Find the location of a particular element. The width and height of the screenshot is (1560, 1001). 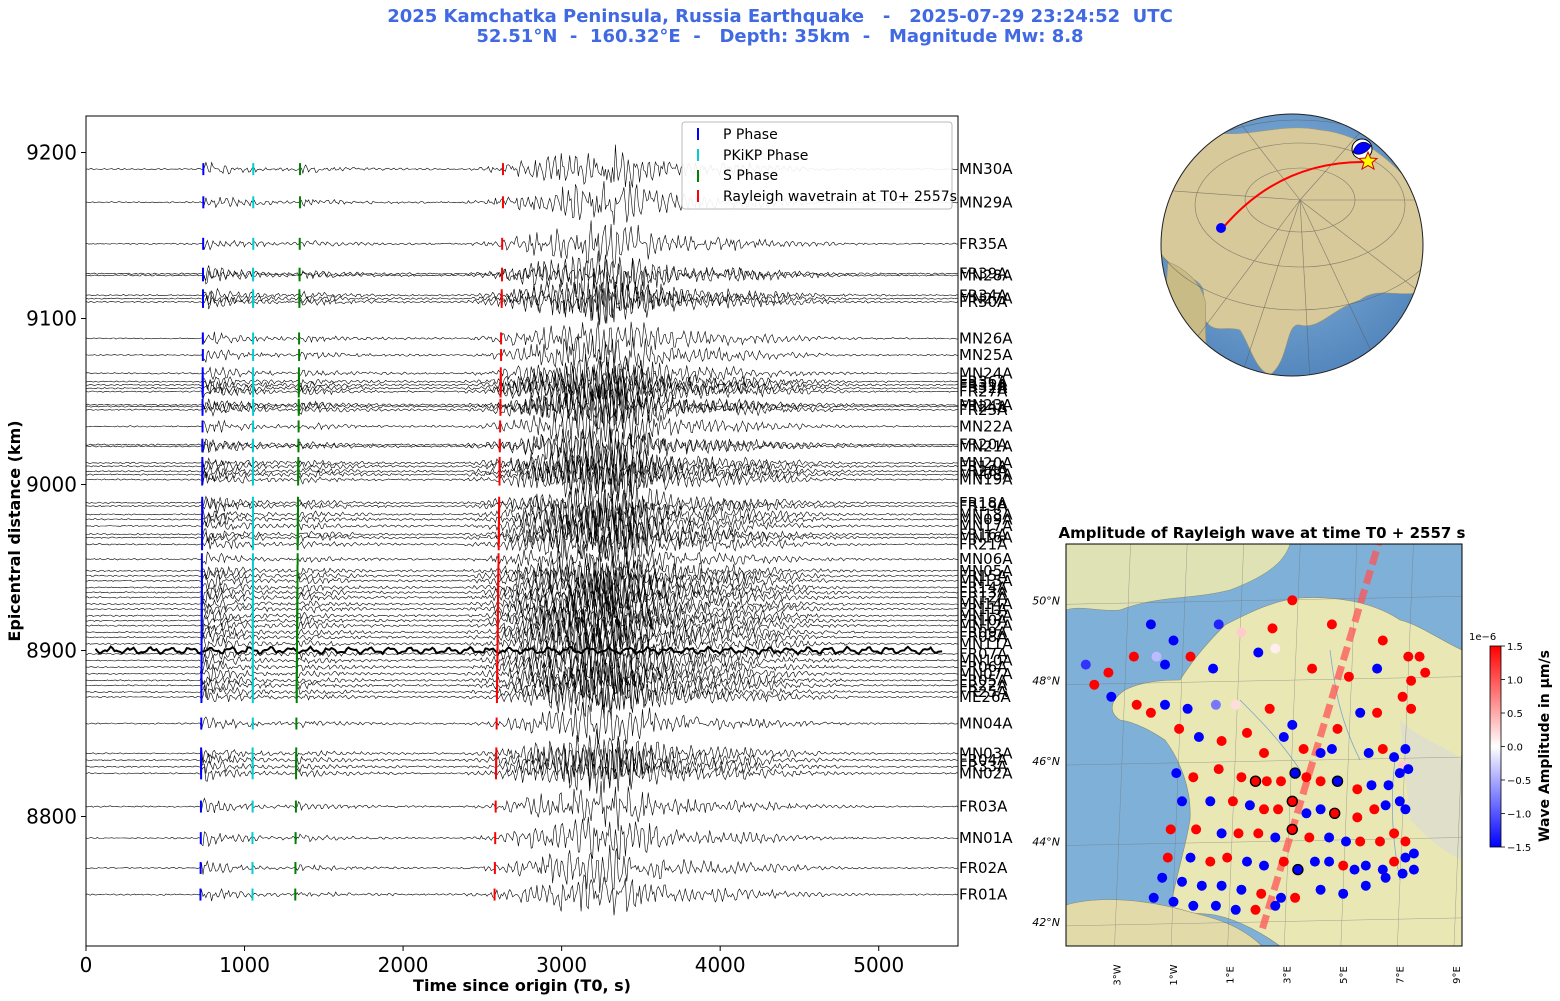

globe-graticule is located at coordinates (1292, 245).